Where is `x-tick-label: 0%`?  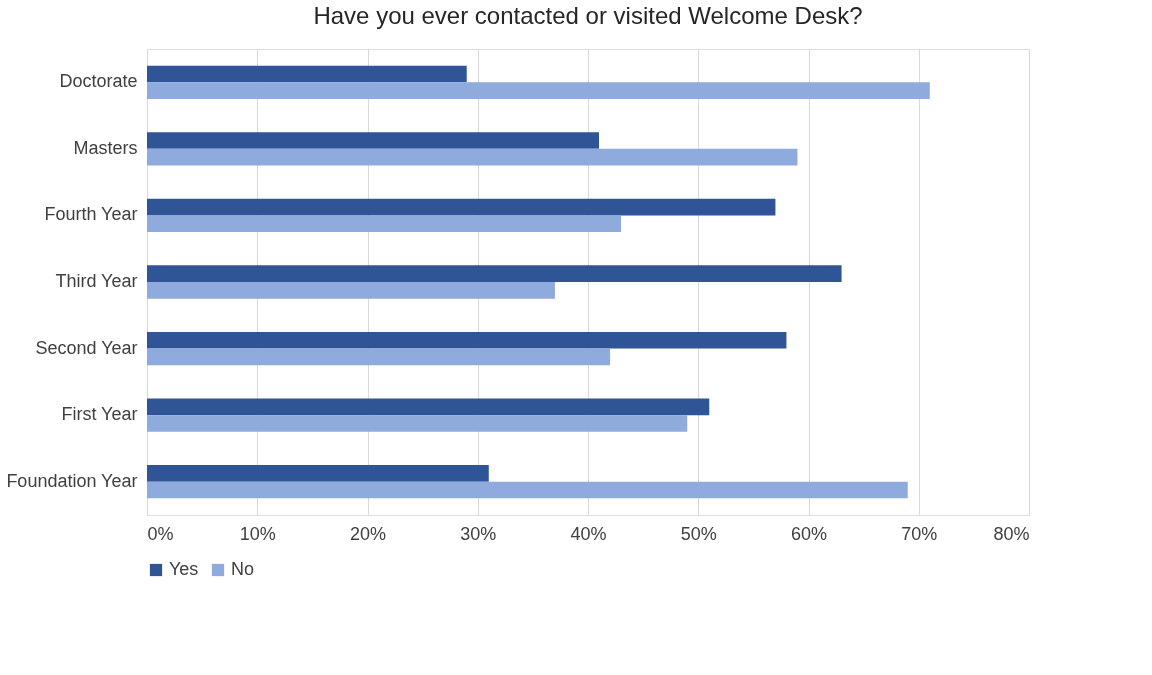
x-tick-label: 0% is located at coordinates (160, 533).